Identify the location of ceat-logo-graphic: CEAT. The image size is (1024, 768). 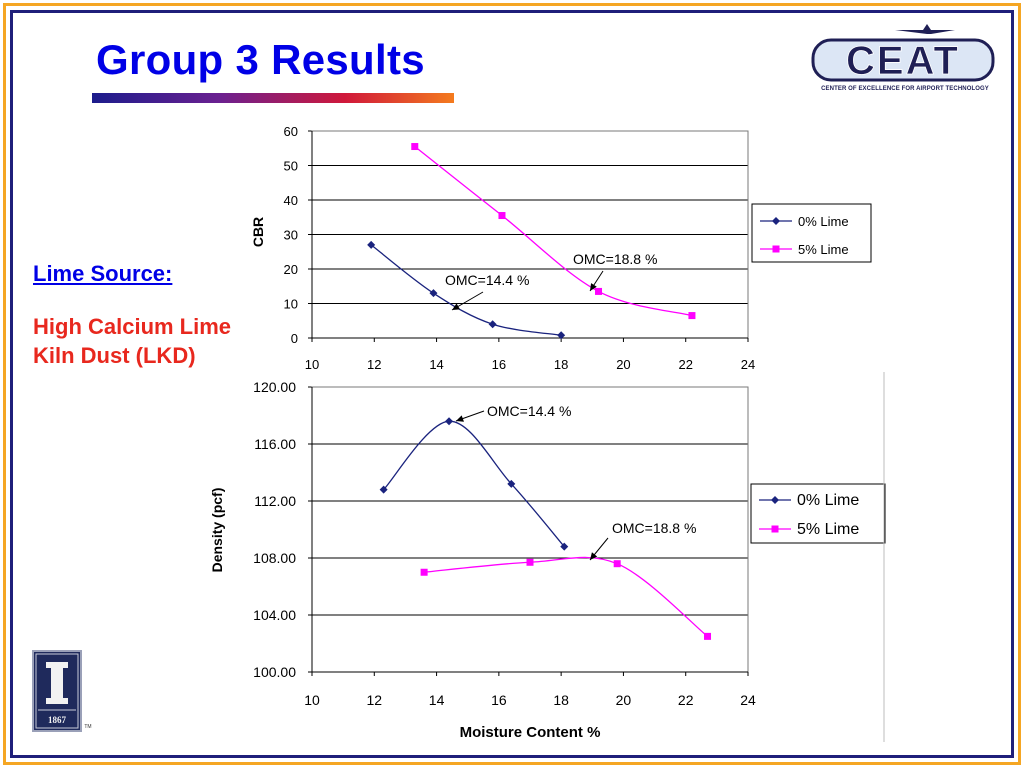
(903, 53).